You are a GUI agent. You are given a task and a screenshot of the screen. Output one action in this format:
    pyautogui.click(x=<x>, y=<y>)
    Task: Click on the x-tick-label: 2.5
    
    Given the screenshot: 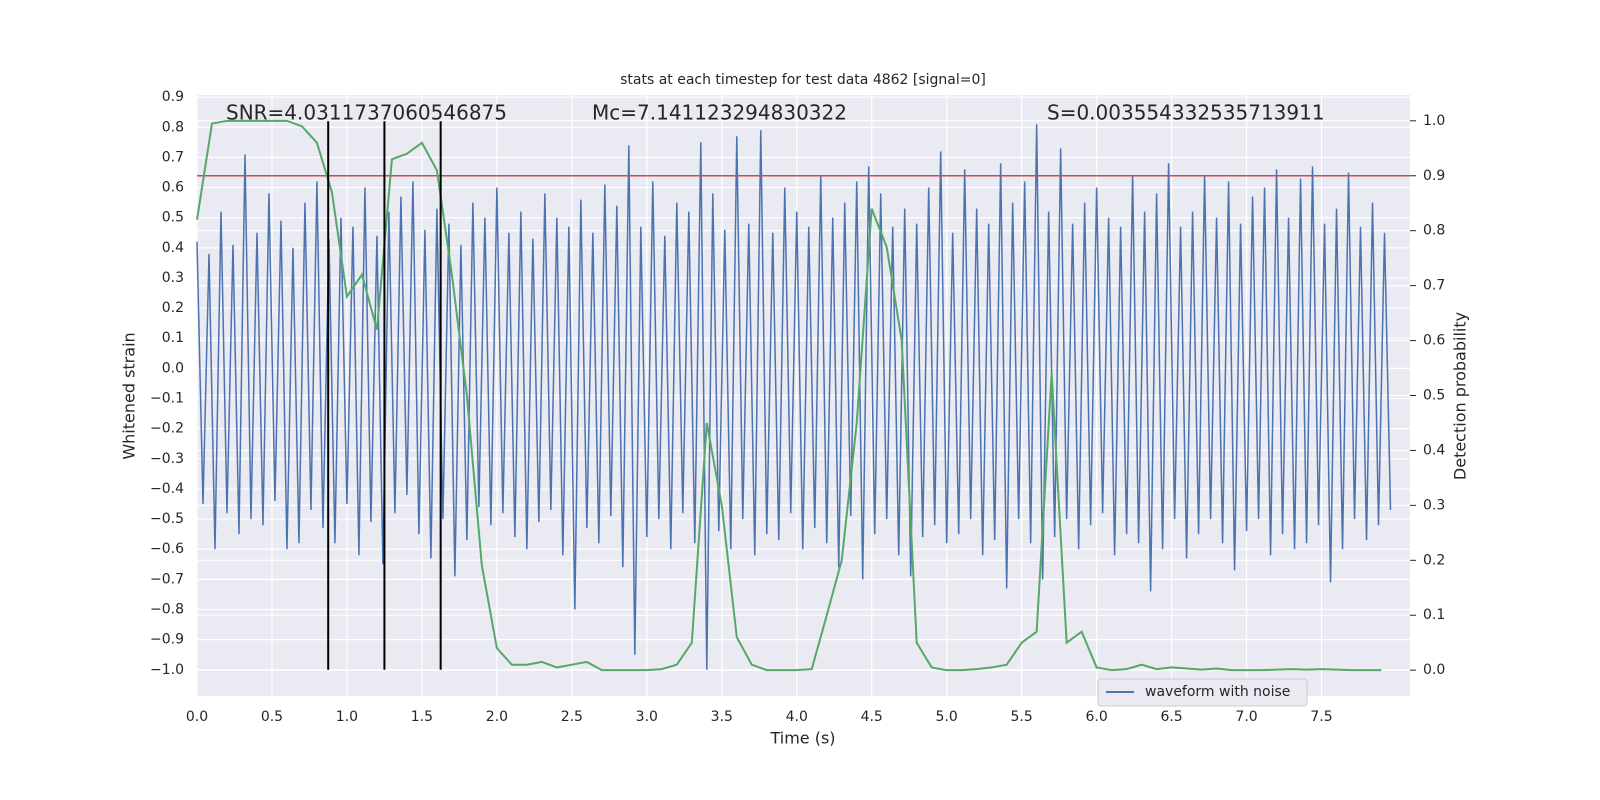 What is the action you would take?
    pyautogui.click(x=572, y=717)
    